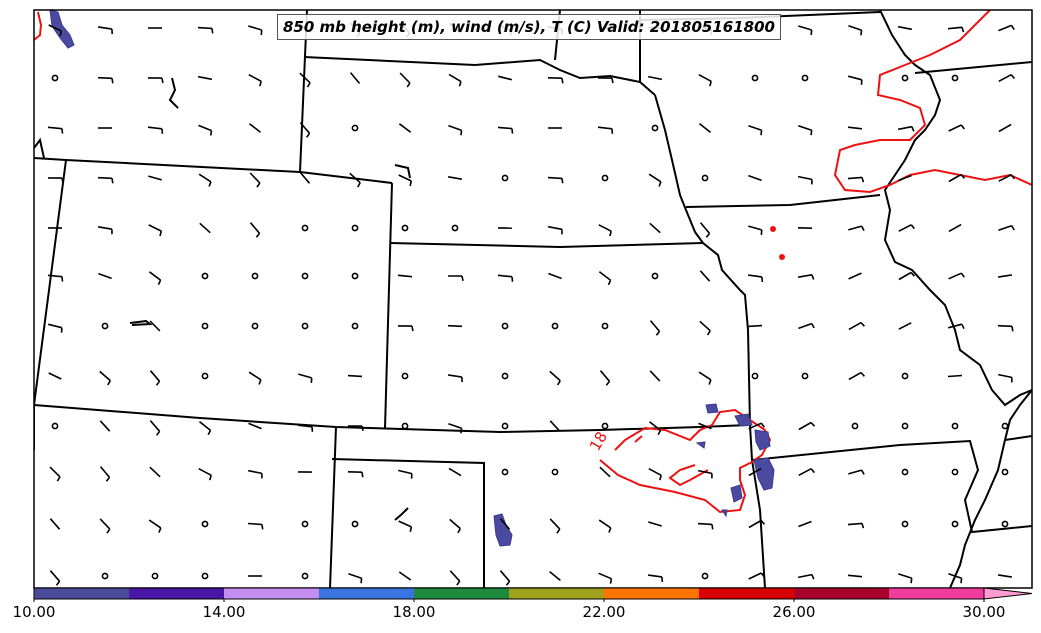 The image size is (1041, 633). I want to click on contour-dot, so click(782, 257).